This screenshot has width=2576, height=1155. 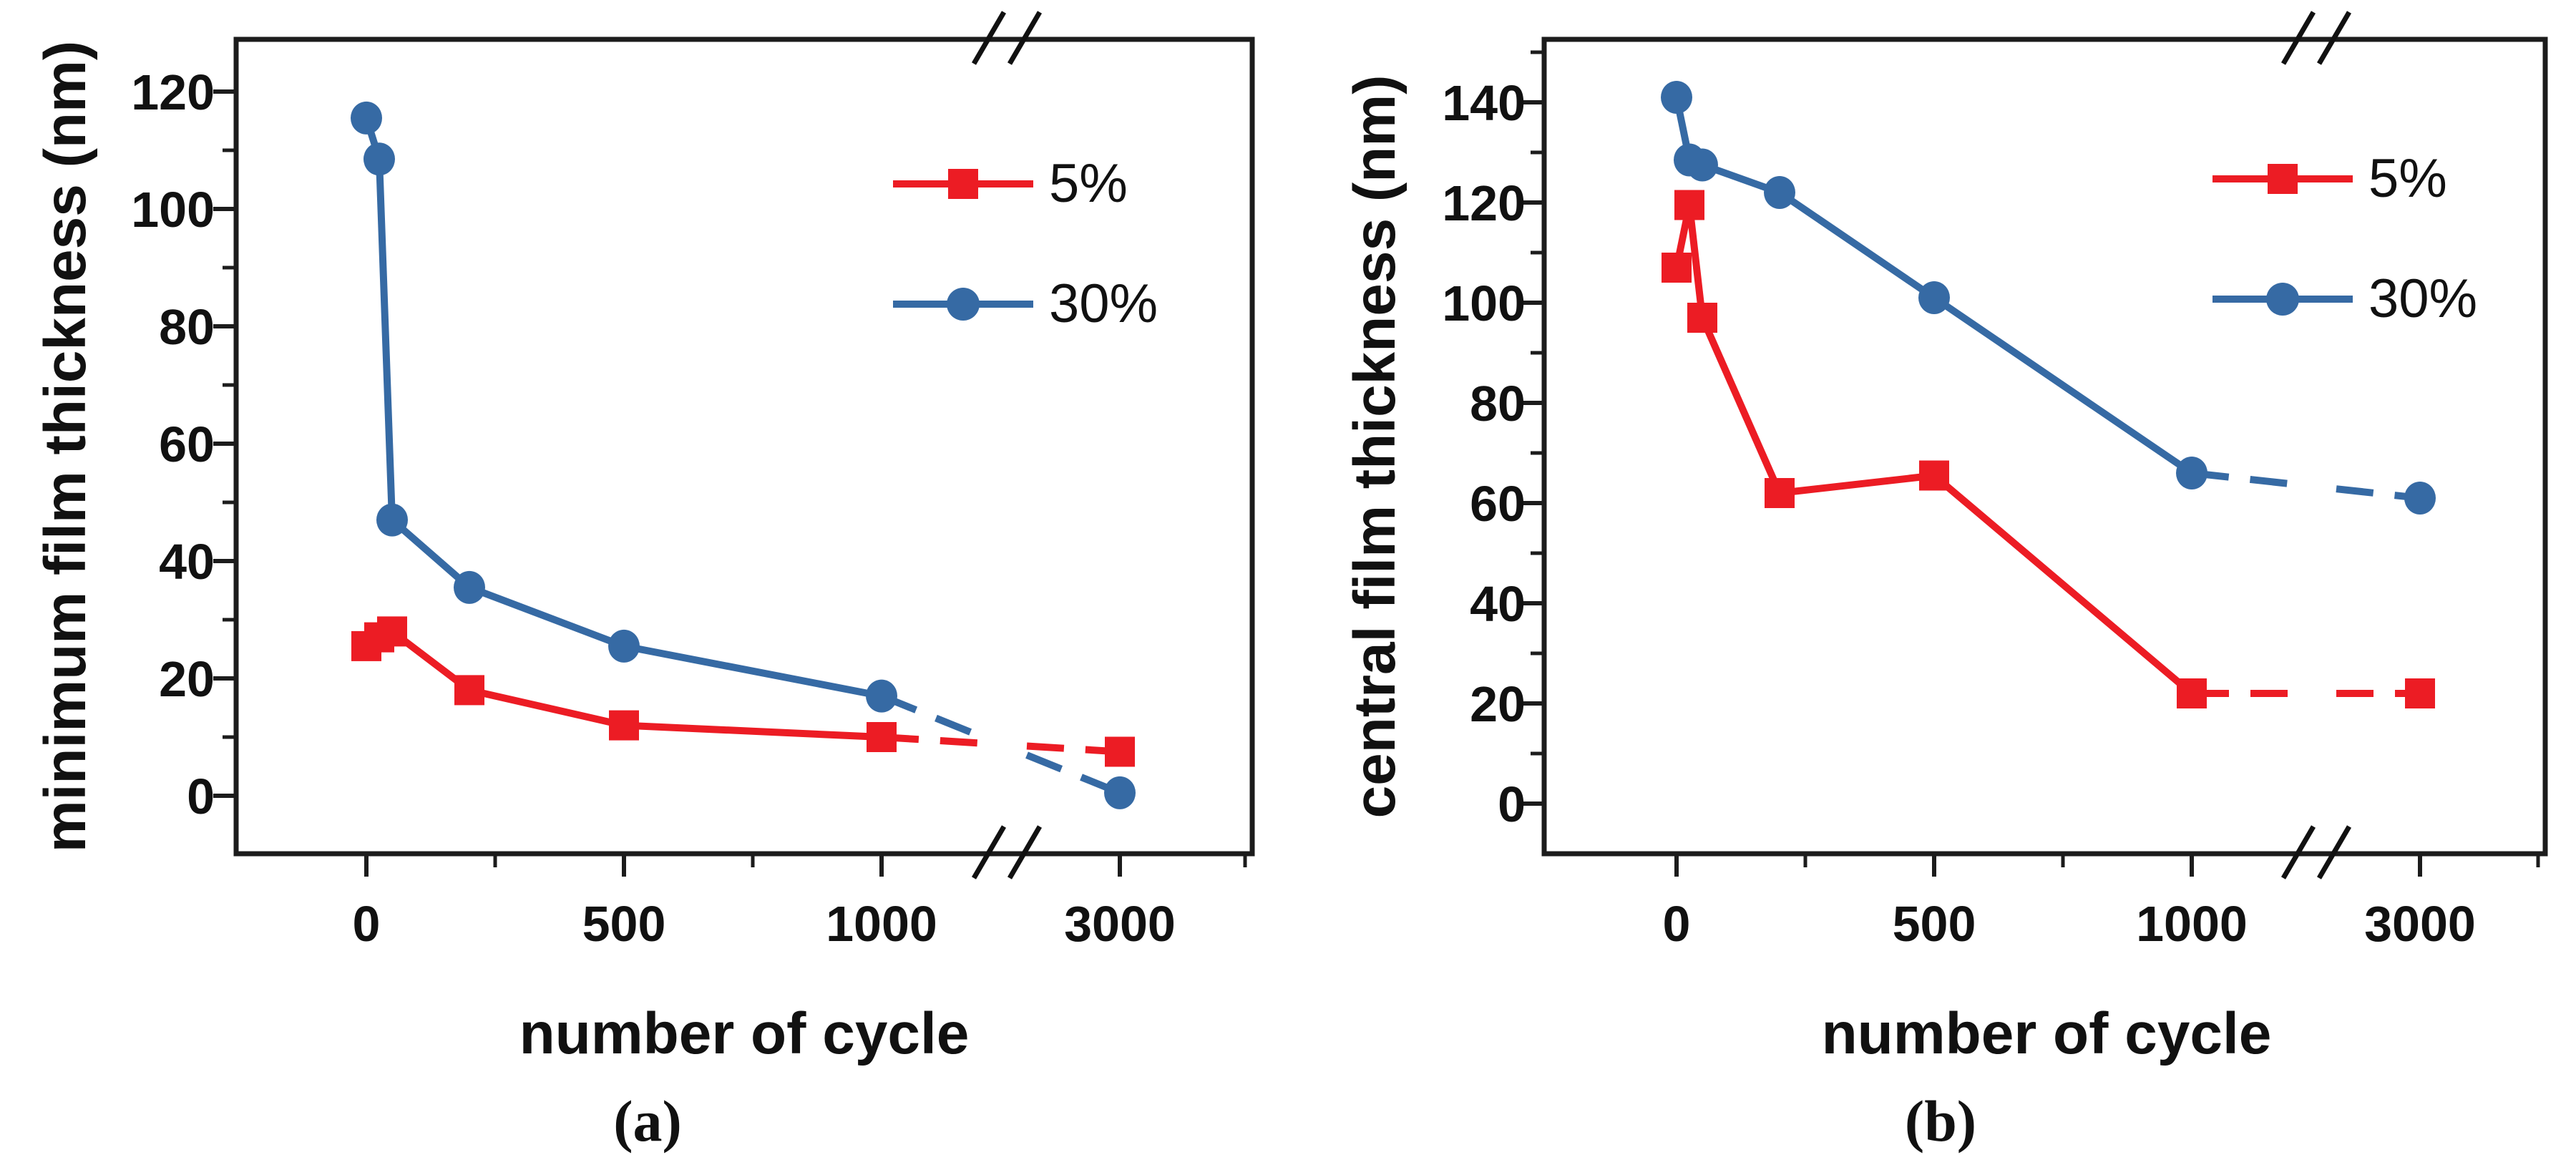 What do you see at coordinates (1374, 447) in the screenshot?
I see `y-axis-label-b: central film thickness (nm)` at bounding box center [1374, 447].